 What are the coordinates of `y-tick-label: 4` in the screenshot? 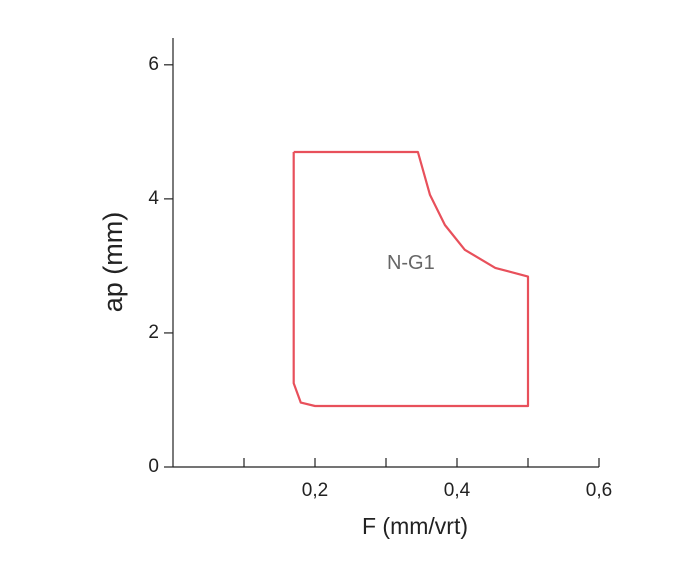 It's located at (153, 198).